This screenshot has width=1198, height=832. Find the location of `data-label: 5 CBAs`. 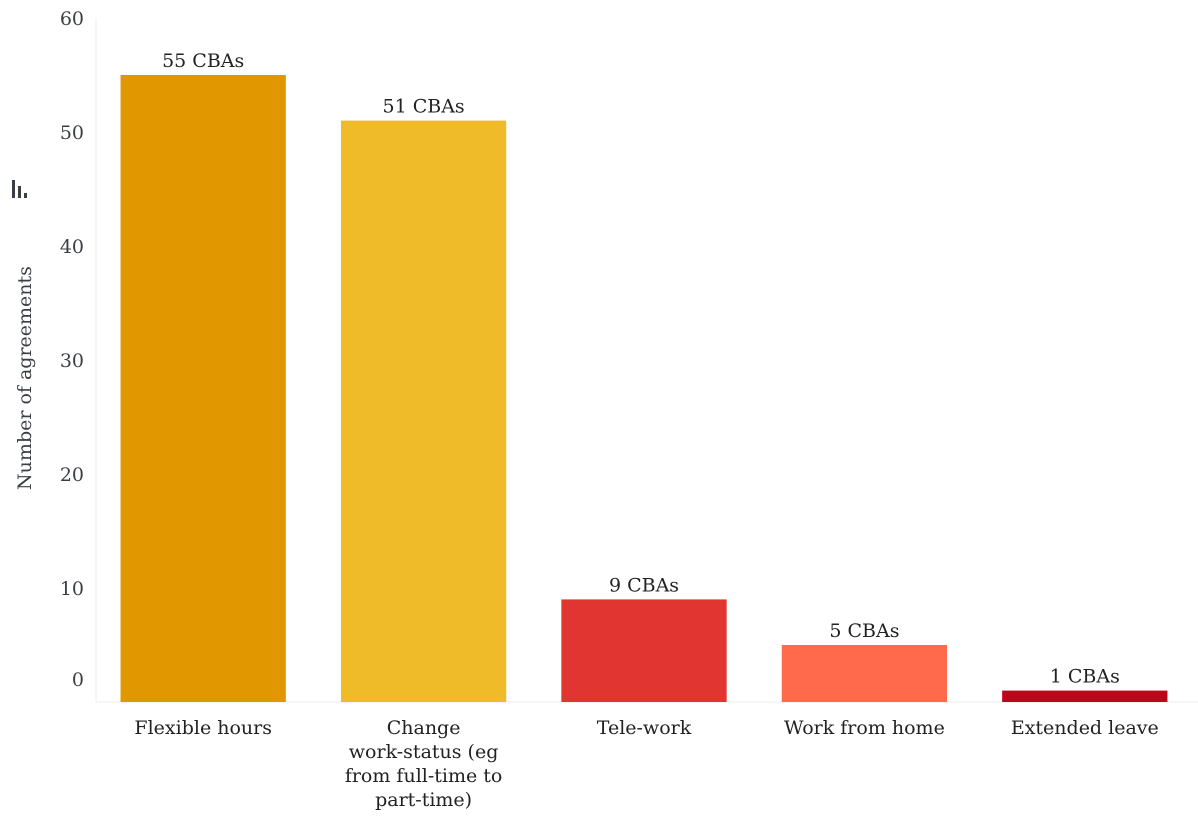

data-label: 5 CBAs is located at coordinates (864, 631).